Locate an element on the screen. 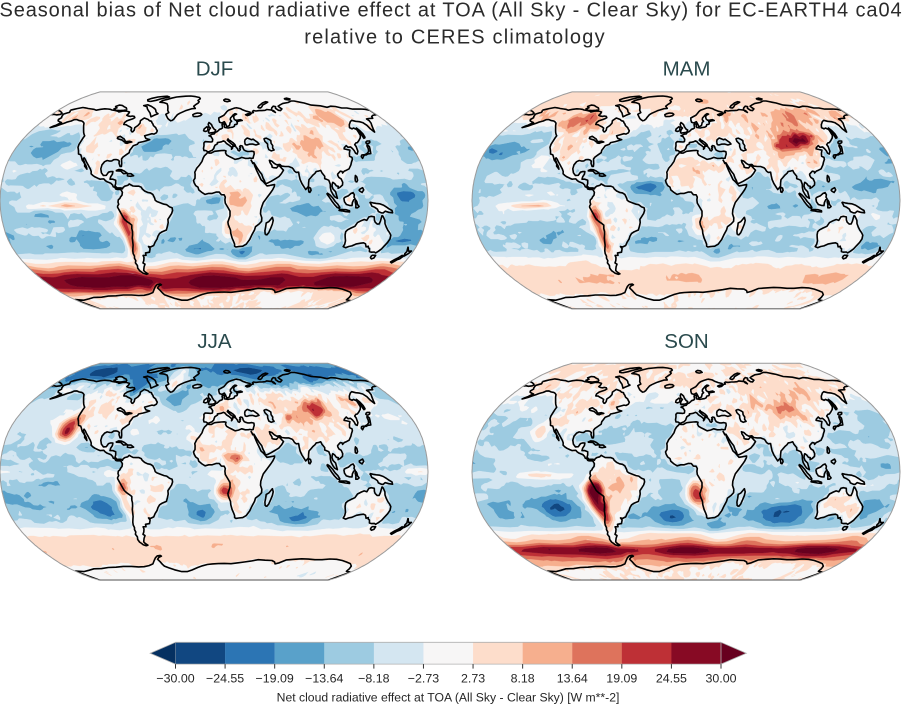  svg-text: MAM is located at coordinates (687, 69).